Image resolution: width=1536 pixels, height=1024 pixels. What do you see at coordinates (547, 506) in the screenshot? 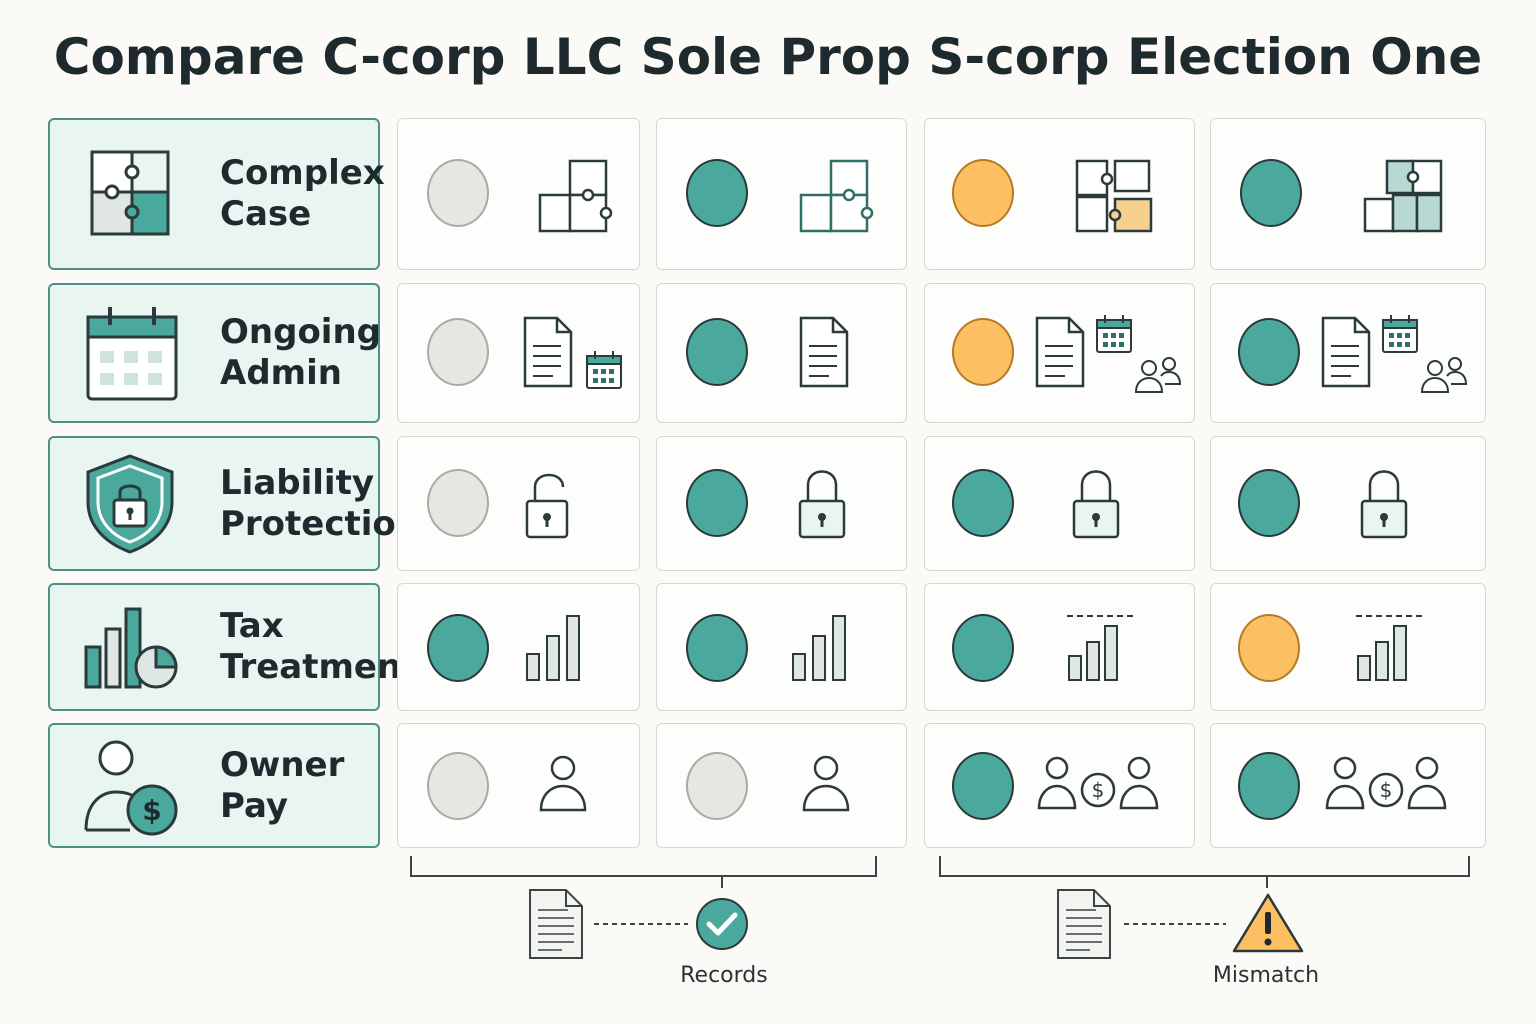
I see `unlock-icon` at bounding box center [547, 506].